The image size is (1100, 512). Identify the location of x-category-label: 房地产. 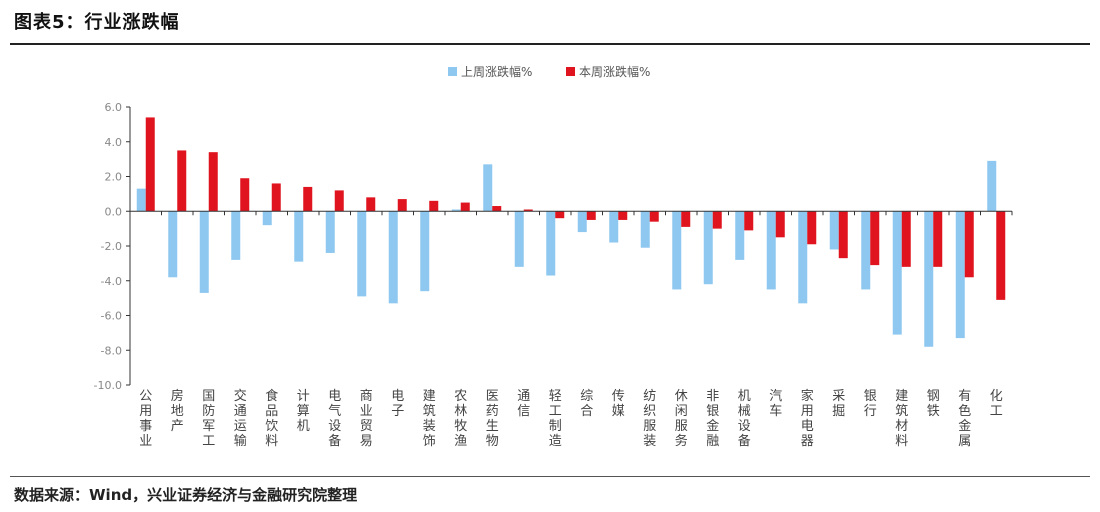
(177, 411).